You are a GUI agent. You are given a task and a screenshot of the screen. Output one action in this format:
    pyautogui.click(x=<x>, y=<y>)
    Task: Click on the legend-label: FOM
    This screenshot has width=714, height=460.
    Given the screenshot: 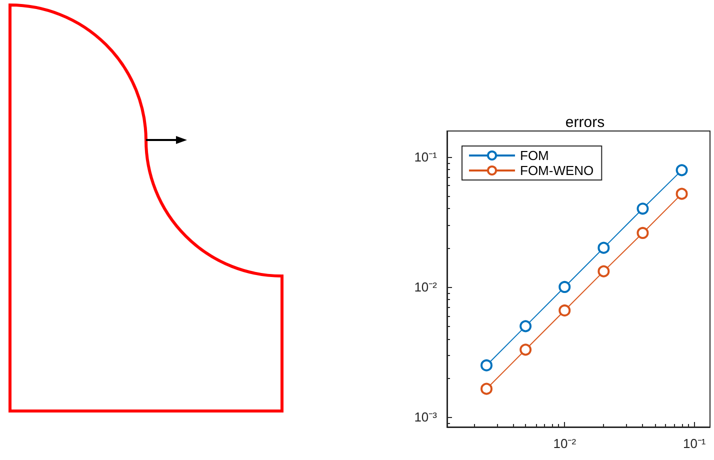 What is the action you would take?
    pyautogui.click(x=534, y=155)
    